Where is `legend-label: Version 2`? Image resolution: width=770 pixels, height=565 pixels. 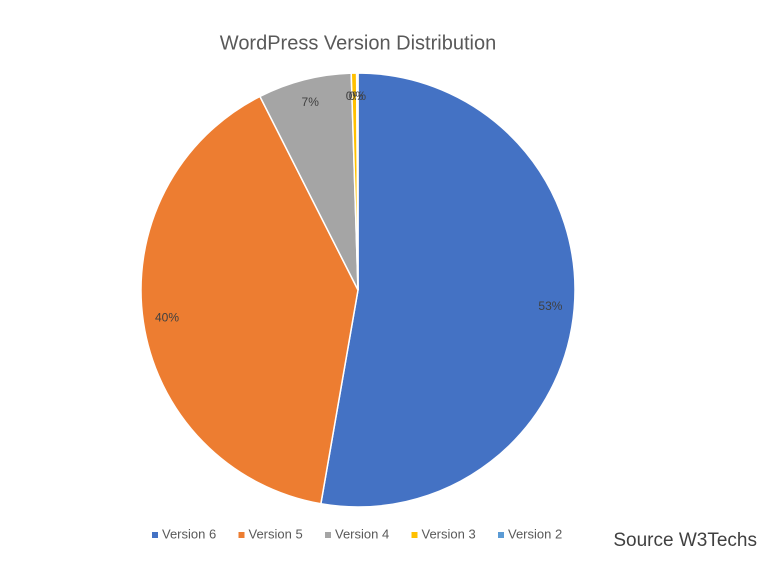
legend-label: Version 2 is located at coordinates (535, 533).